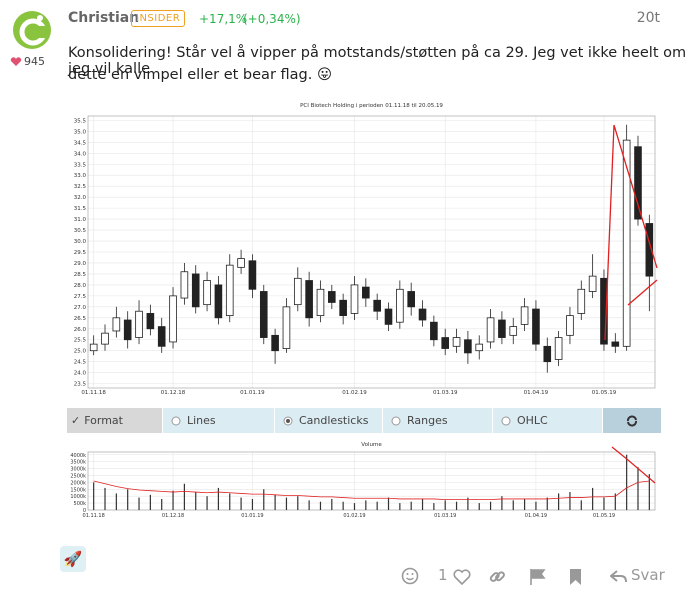 This screenshot has width=690, height=597. Describe the element at coordinates (80, 220) in the screenshot. I see `y-tick-label: 31.0` at that location.